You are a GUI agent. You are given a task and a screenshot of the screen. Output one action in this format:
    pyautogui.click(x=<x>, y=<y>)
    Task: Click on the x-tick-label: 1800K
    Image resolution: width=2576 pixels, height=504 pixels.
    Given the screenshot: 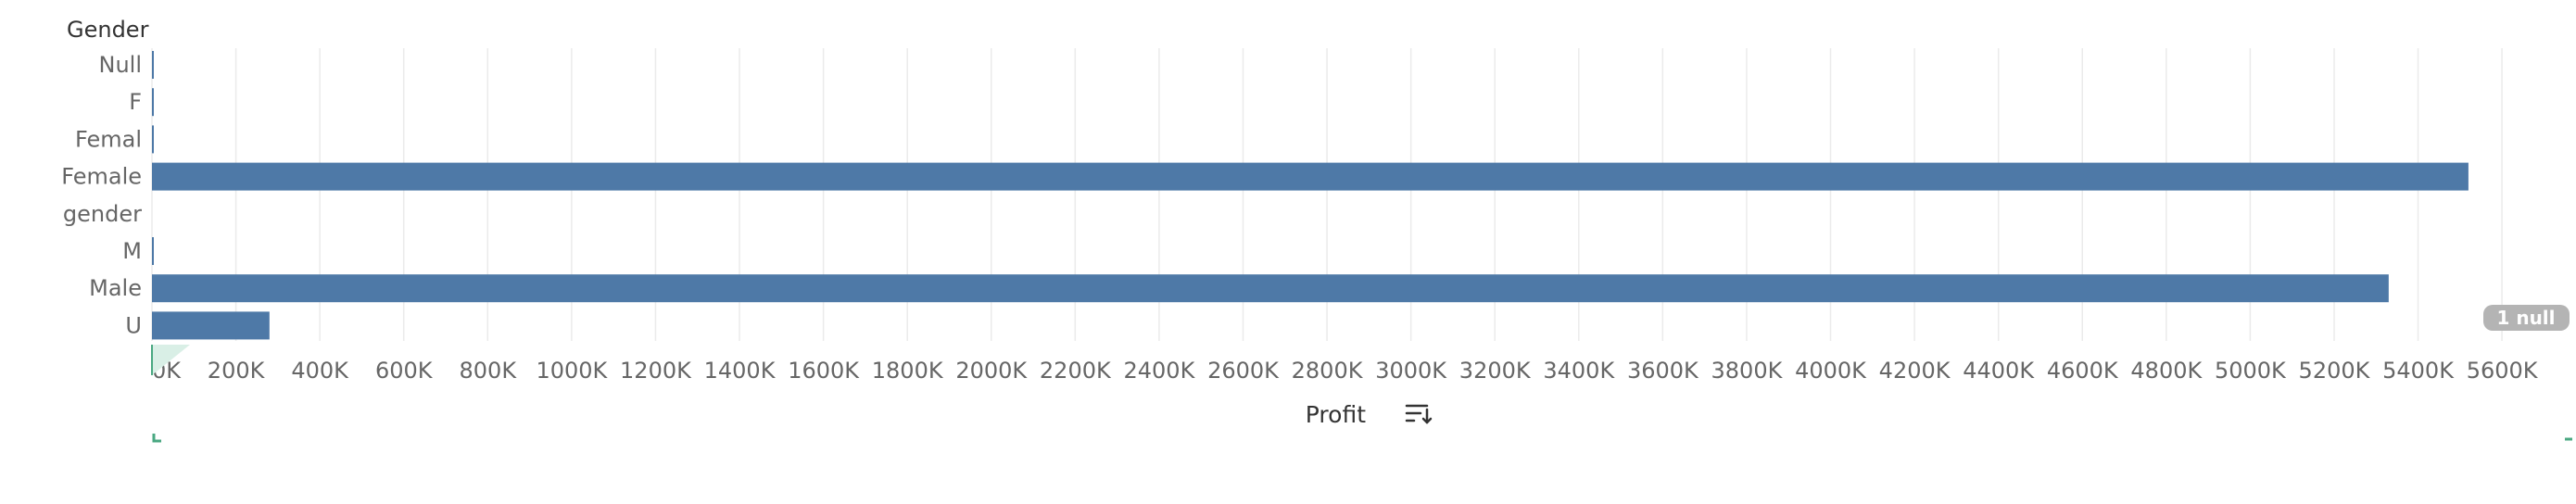 What is the action you would take?
    pyautogui.click(x=908, y=371)
    